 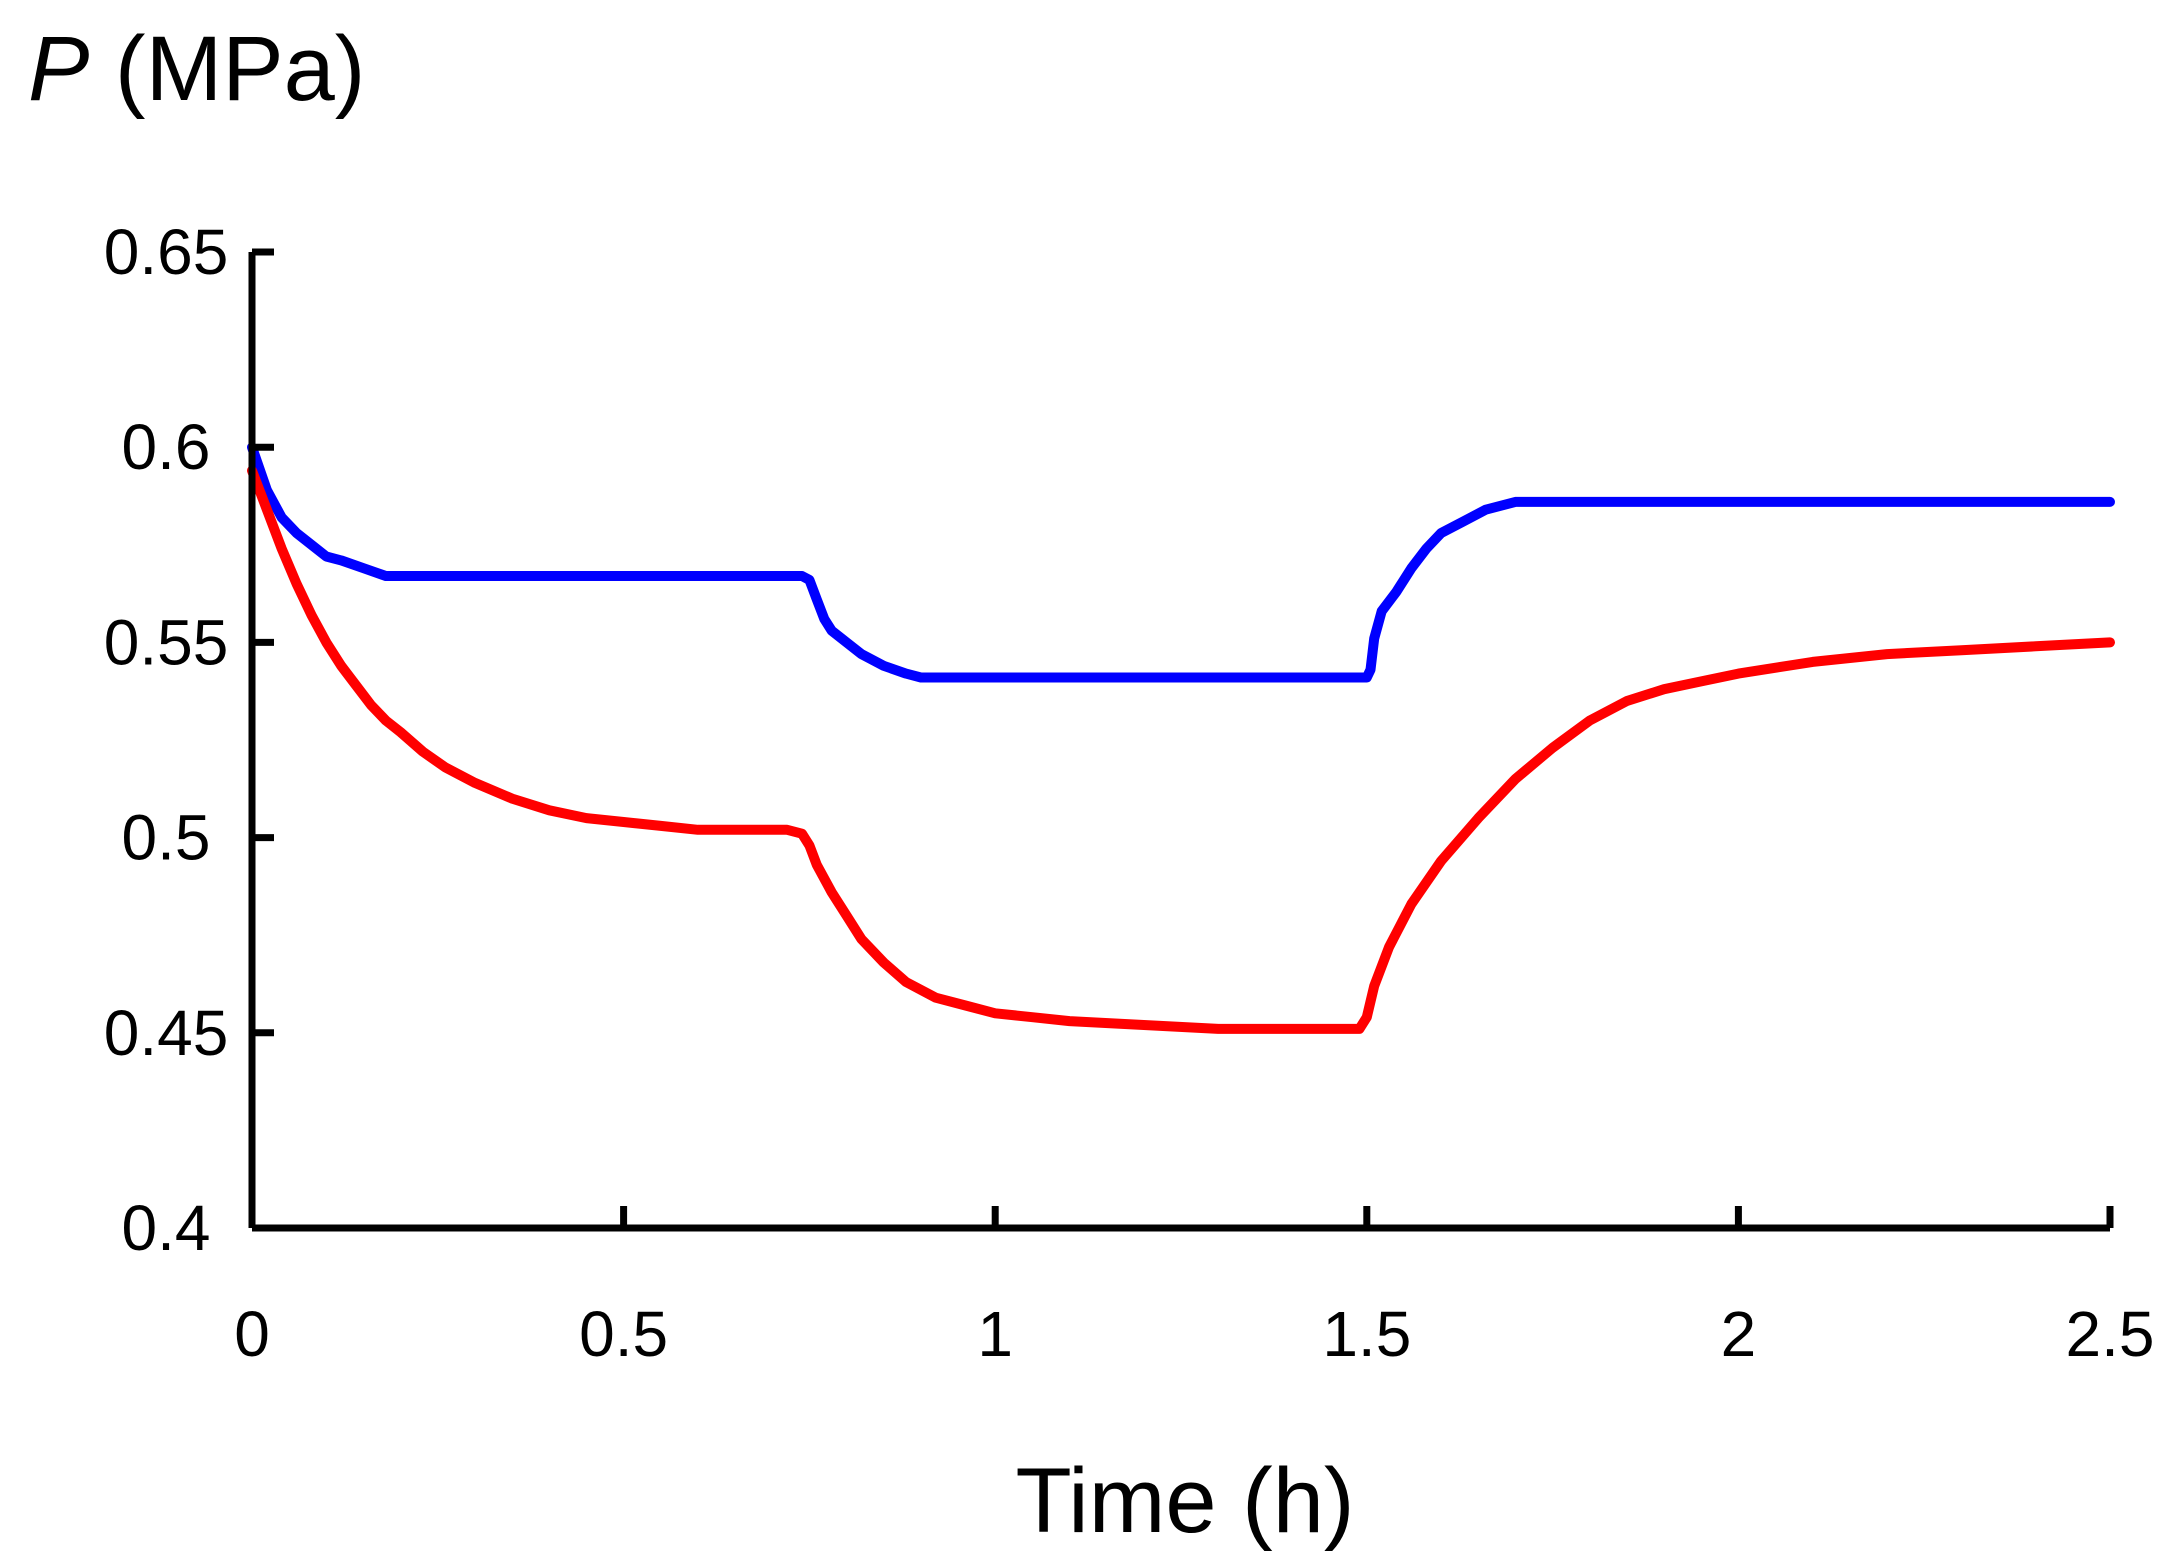 I want to click on y-axis-unit: (MPa), so click(x=227, y=69).